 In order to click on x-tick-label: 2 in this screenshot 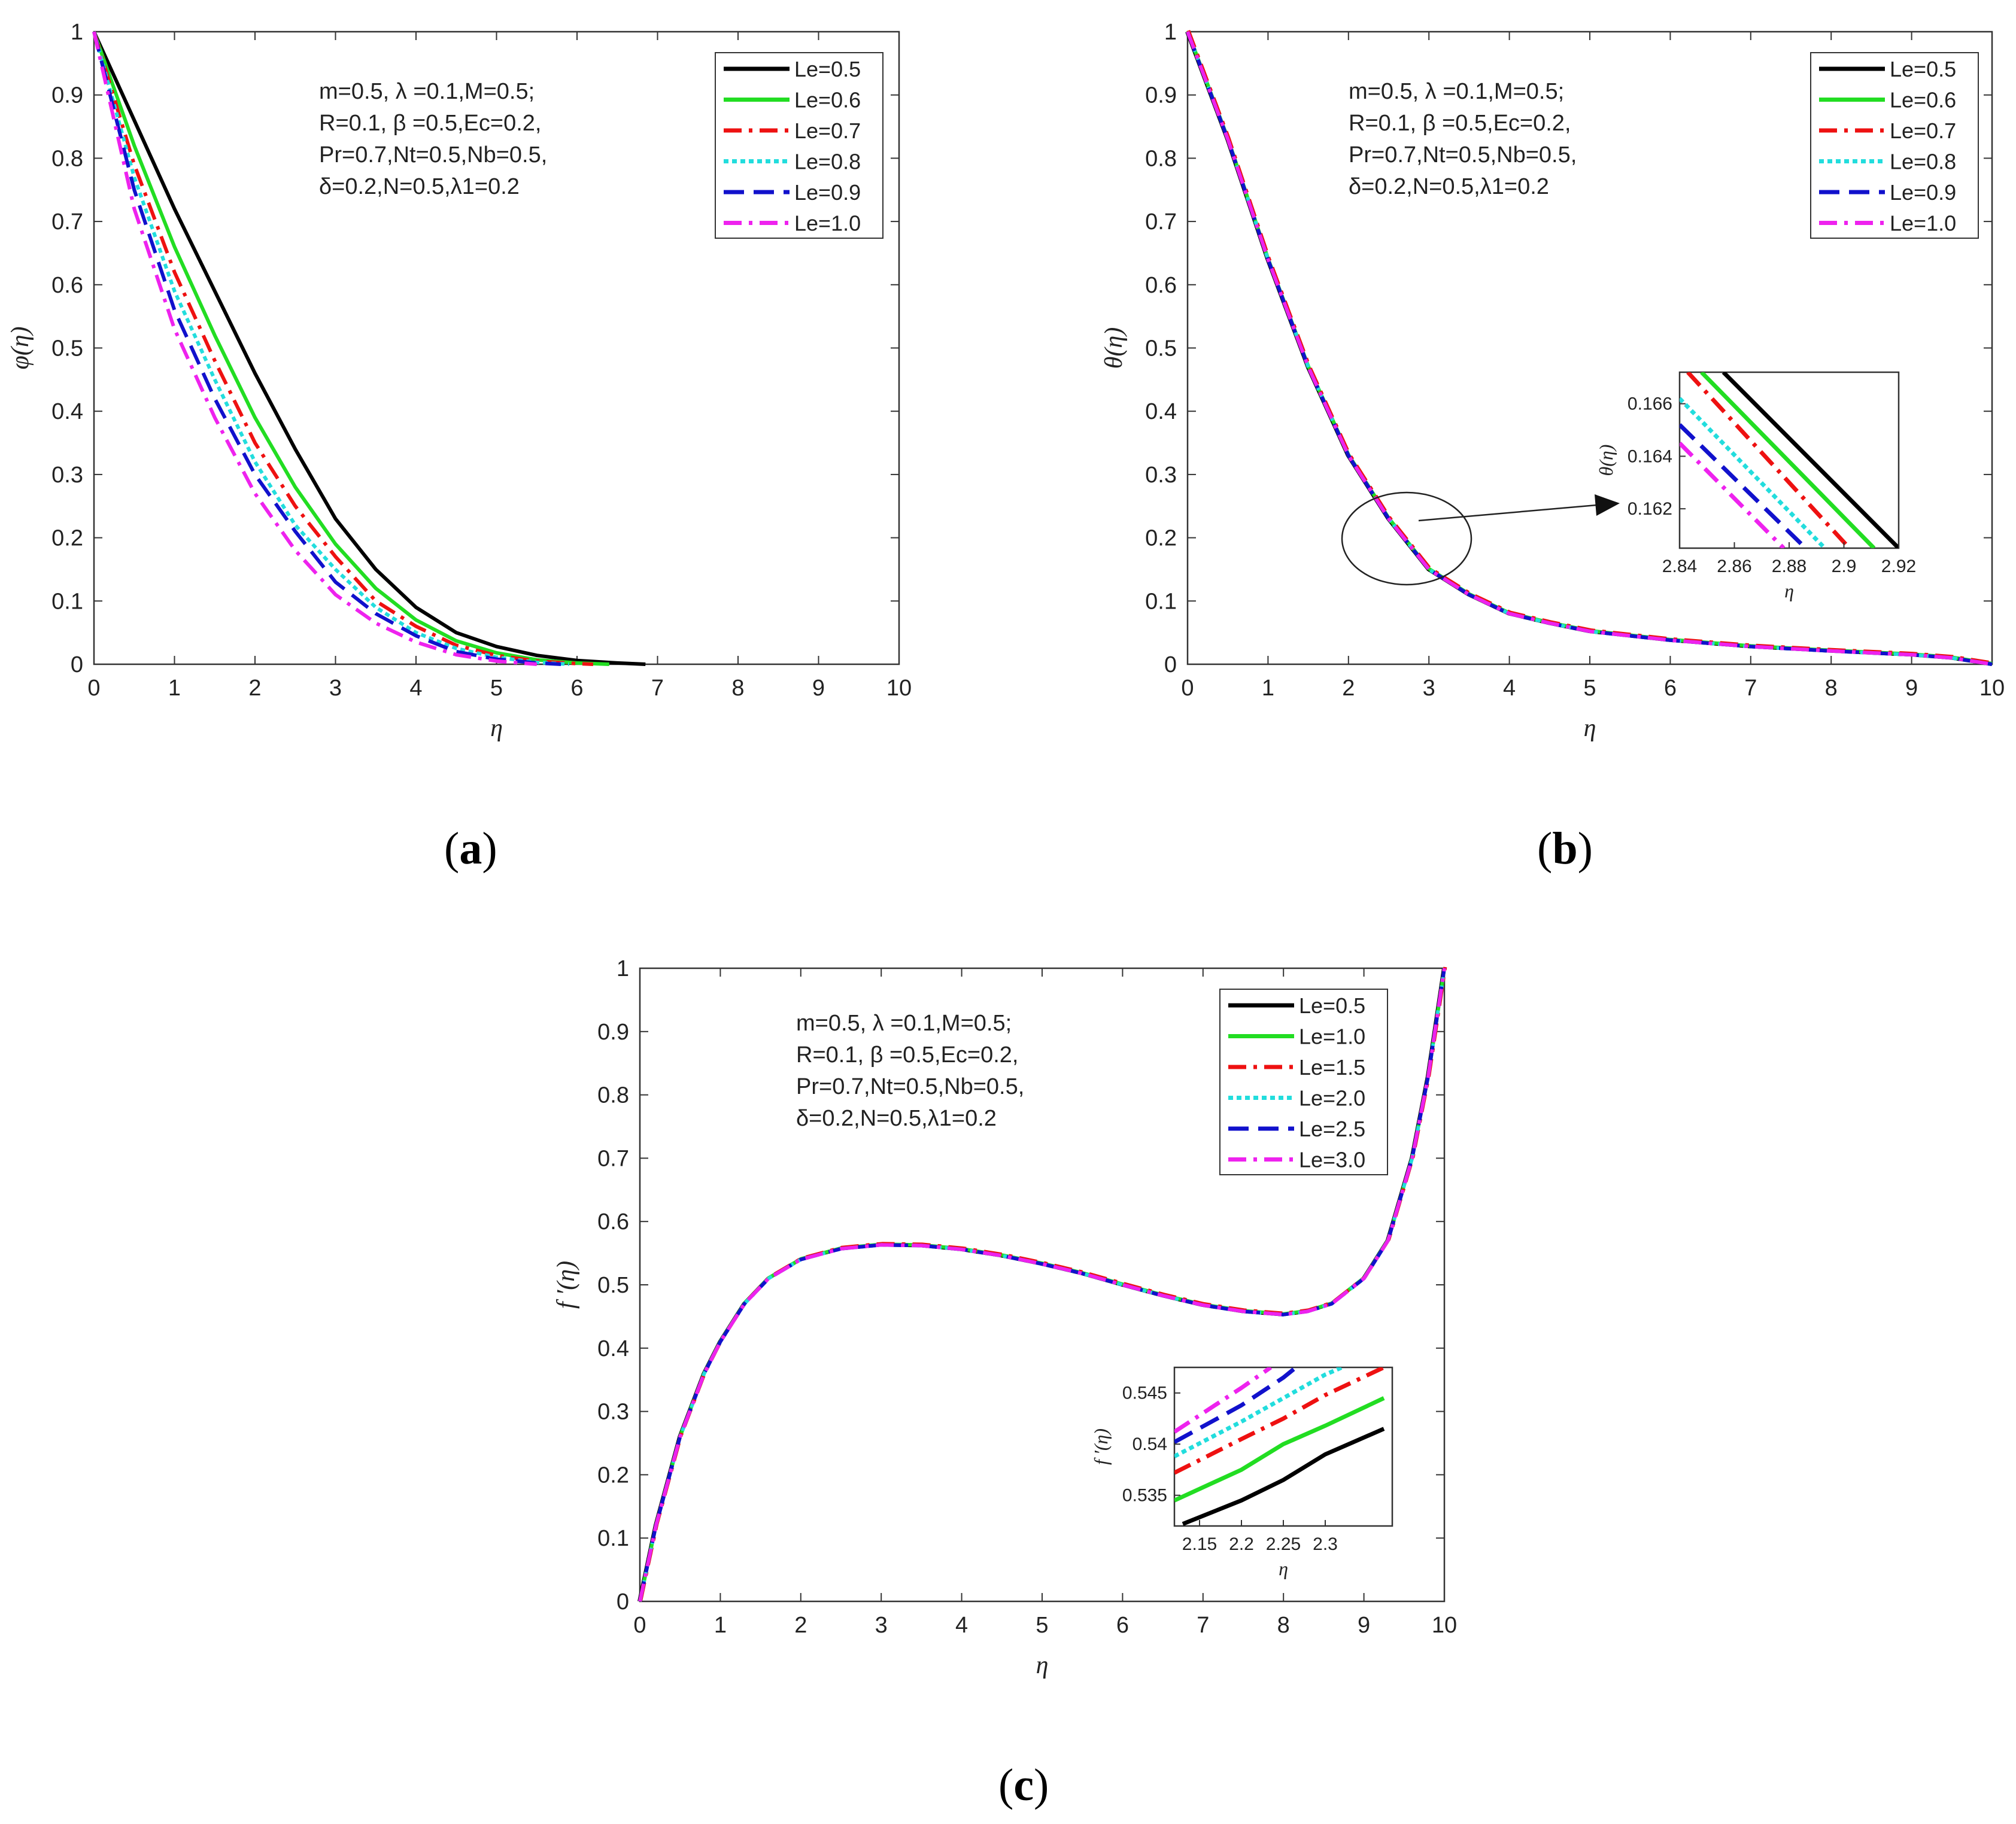, I will do `click(1348, 688)`.